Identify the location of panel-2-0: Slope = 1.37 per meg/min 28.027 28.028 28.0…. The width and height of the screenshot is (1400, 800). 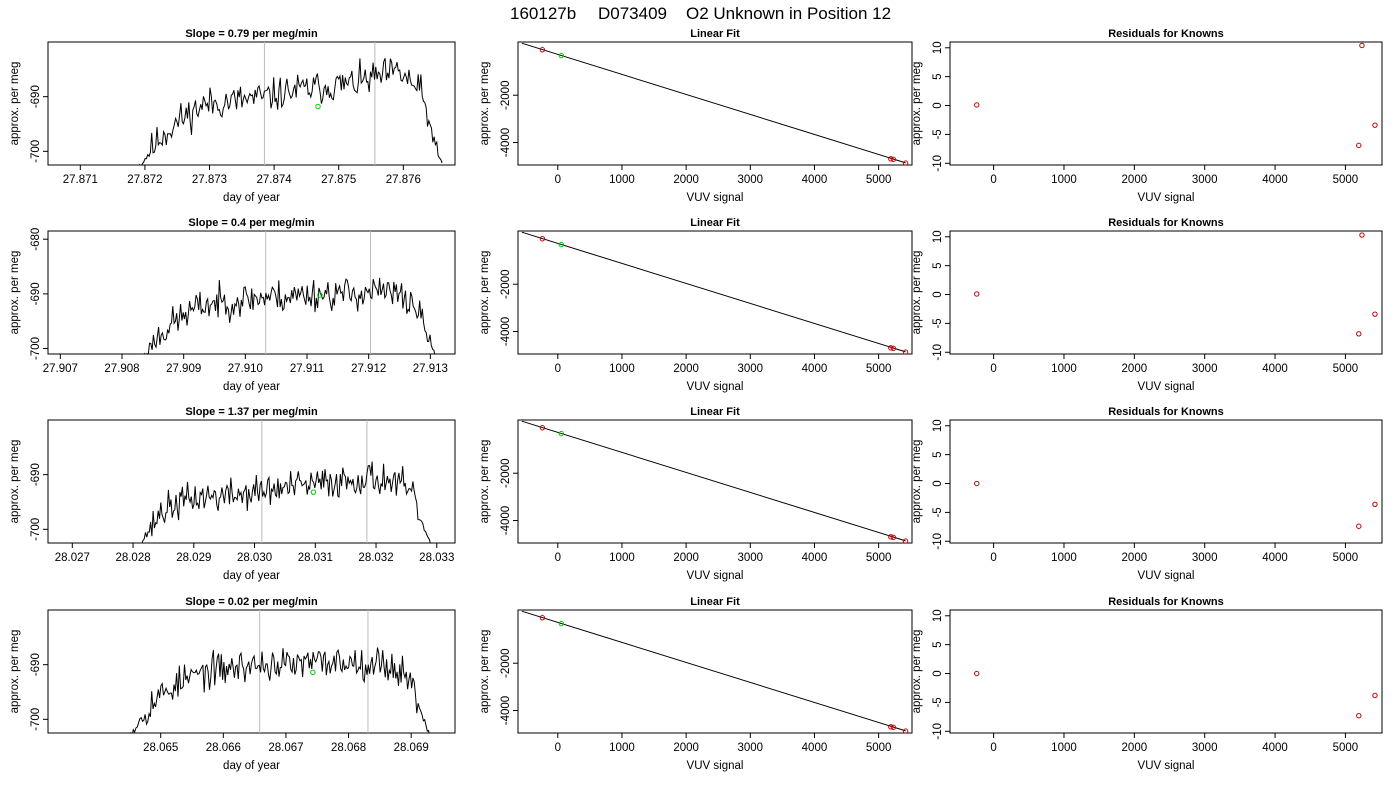
(232, 494).